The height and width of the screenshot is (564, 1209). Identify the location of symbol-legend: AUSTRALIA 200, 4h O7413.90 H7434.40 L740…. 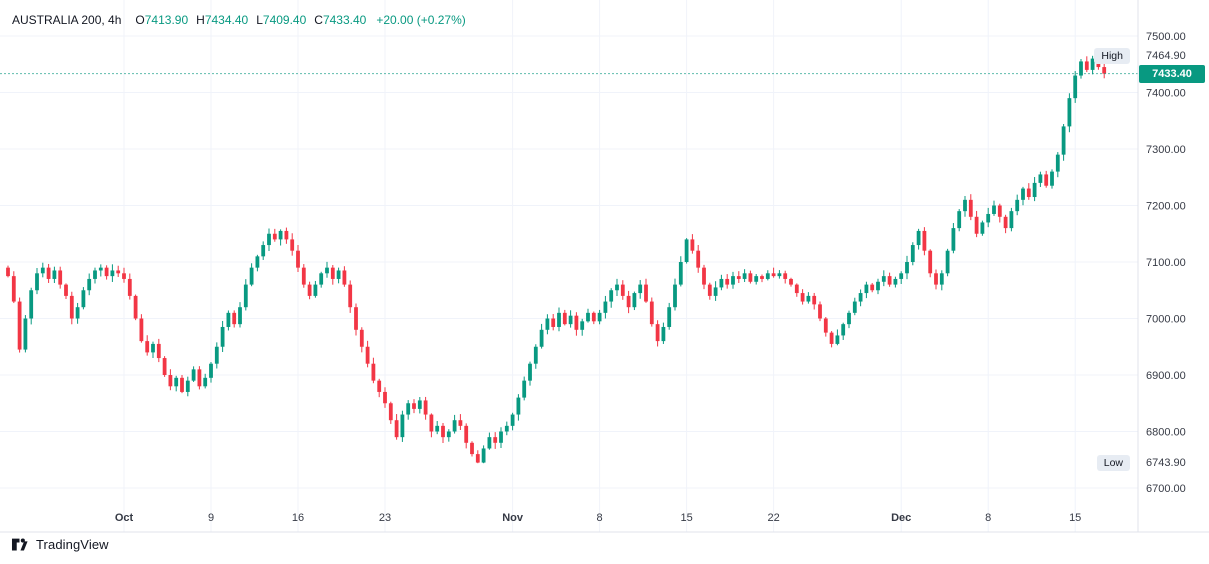
(239, 20).